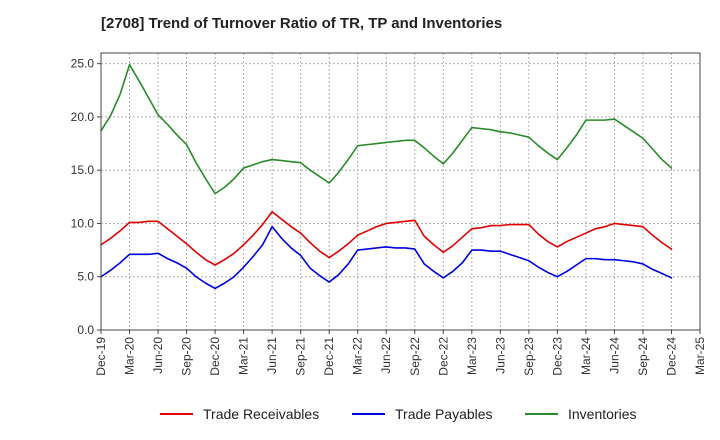 This screenshot has width=720, height=440. What do you see at coordinates (529, 356) in the screenshot?
I see `x-tick-label: Sep-23` at bounding box center [529, 356].